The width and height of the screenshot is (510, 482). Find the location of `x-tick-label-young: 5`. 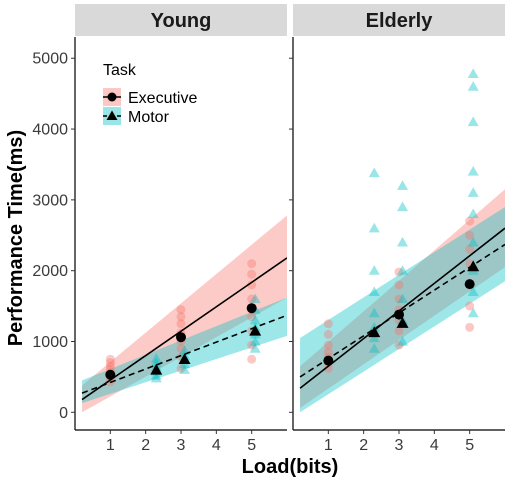

x-tick-label-young: 5 is located at coordinates (251, 445).